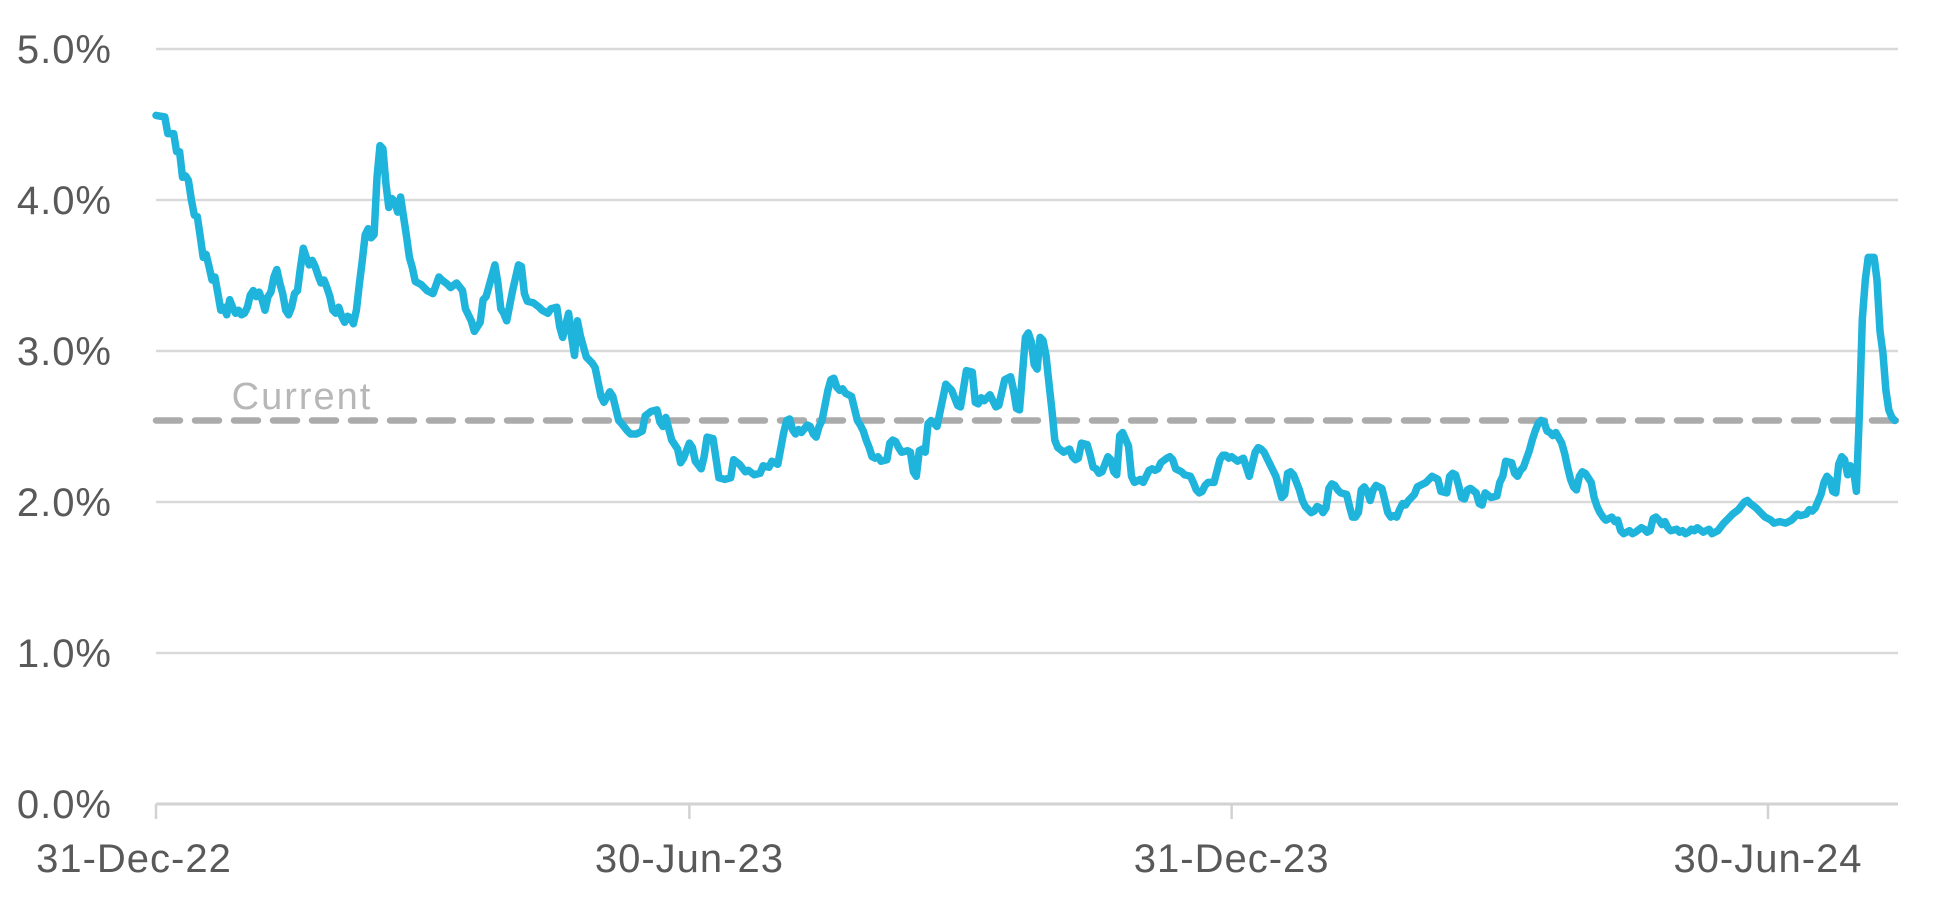  I want to click on x-axis-label: 30-Jun-24, so click(1767, 859).